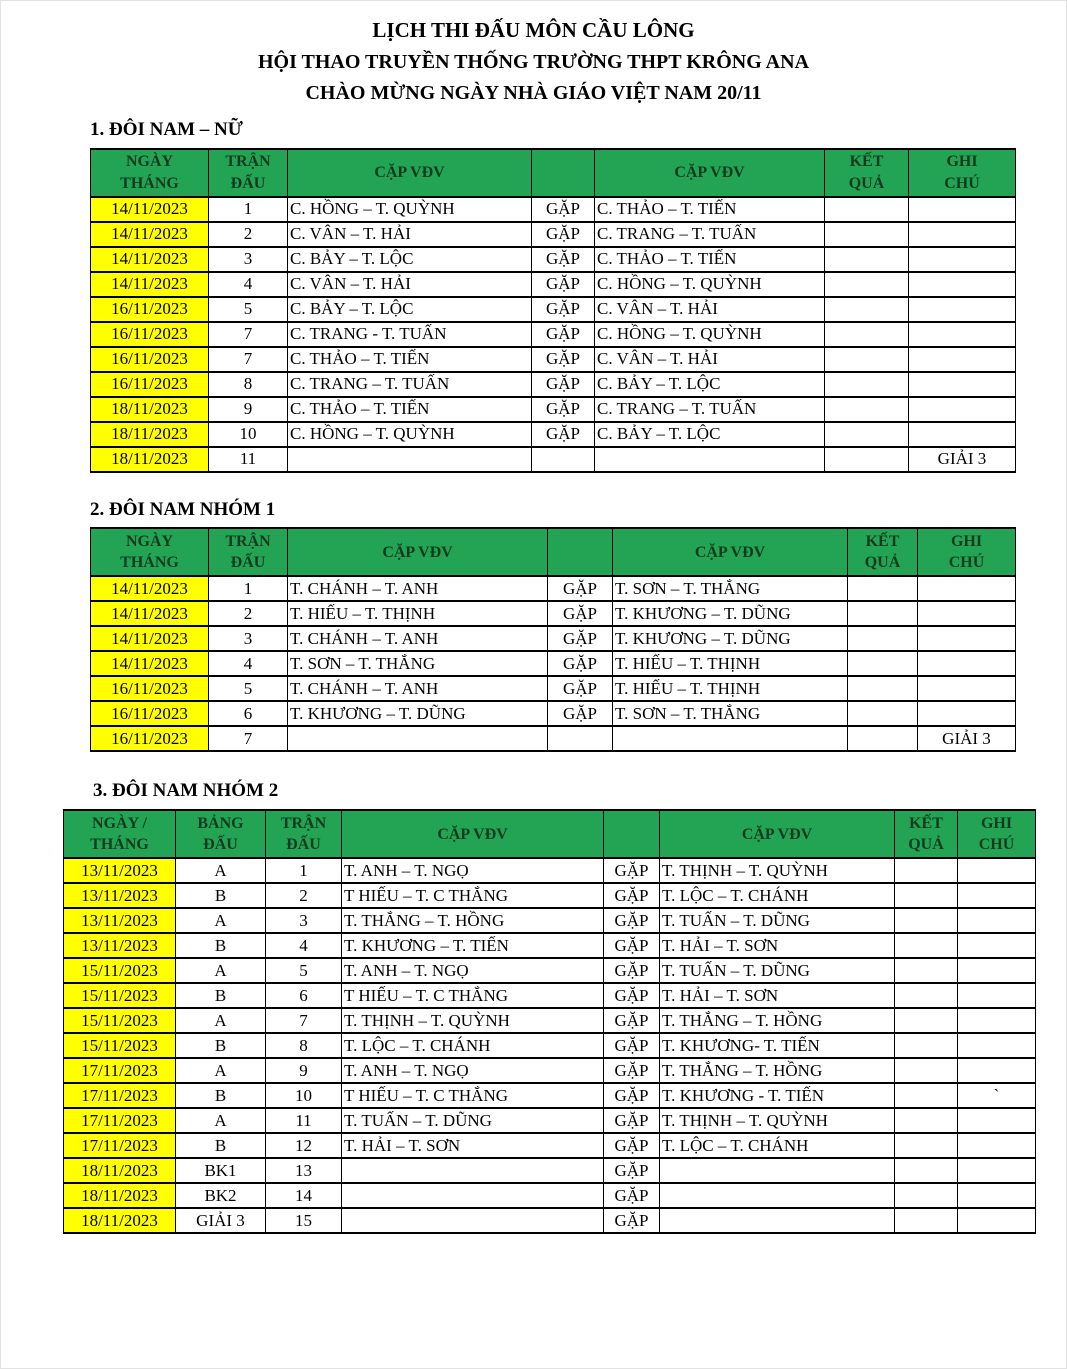  I want to click on cell-pair: T. LỘC – T. CHÁNH, so click(777, 896).